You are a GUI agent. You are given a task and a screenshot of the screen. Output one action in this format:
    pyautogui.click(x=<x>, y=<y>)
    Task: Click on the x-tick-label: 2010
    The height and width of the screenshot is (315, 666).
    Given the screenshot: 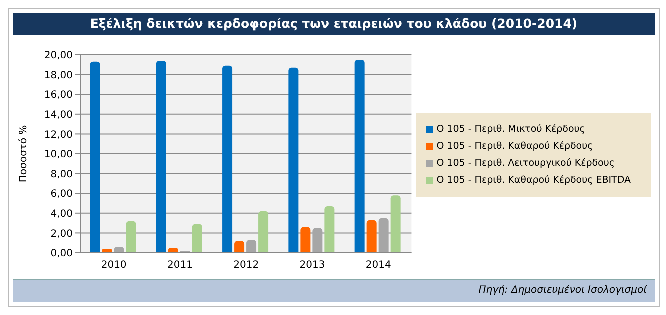 What is the action you would take?
    pyautogui.click(x=114, y=266)
    